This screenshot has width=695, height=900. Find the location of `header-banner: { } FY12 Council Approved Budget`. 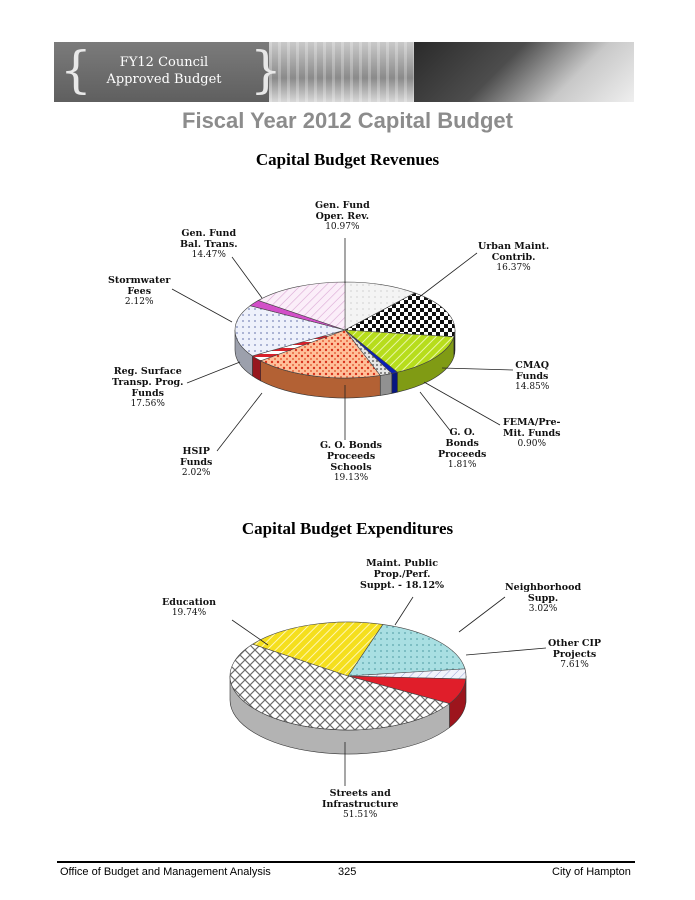

header-banner: { } FY12 Council Approved Budget is located at coordinates (344, 72).